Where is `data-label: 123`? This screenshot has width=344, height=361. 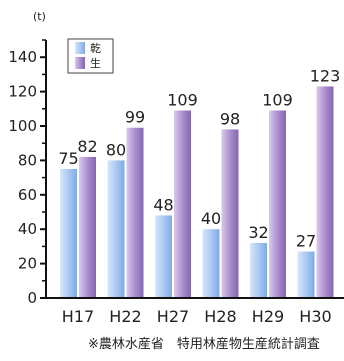 data-label: 123 is located at coordinates (325, 75).